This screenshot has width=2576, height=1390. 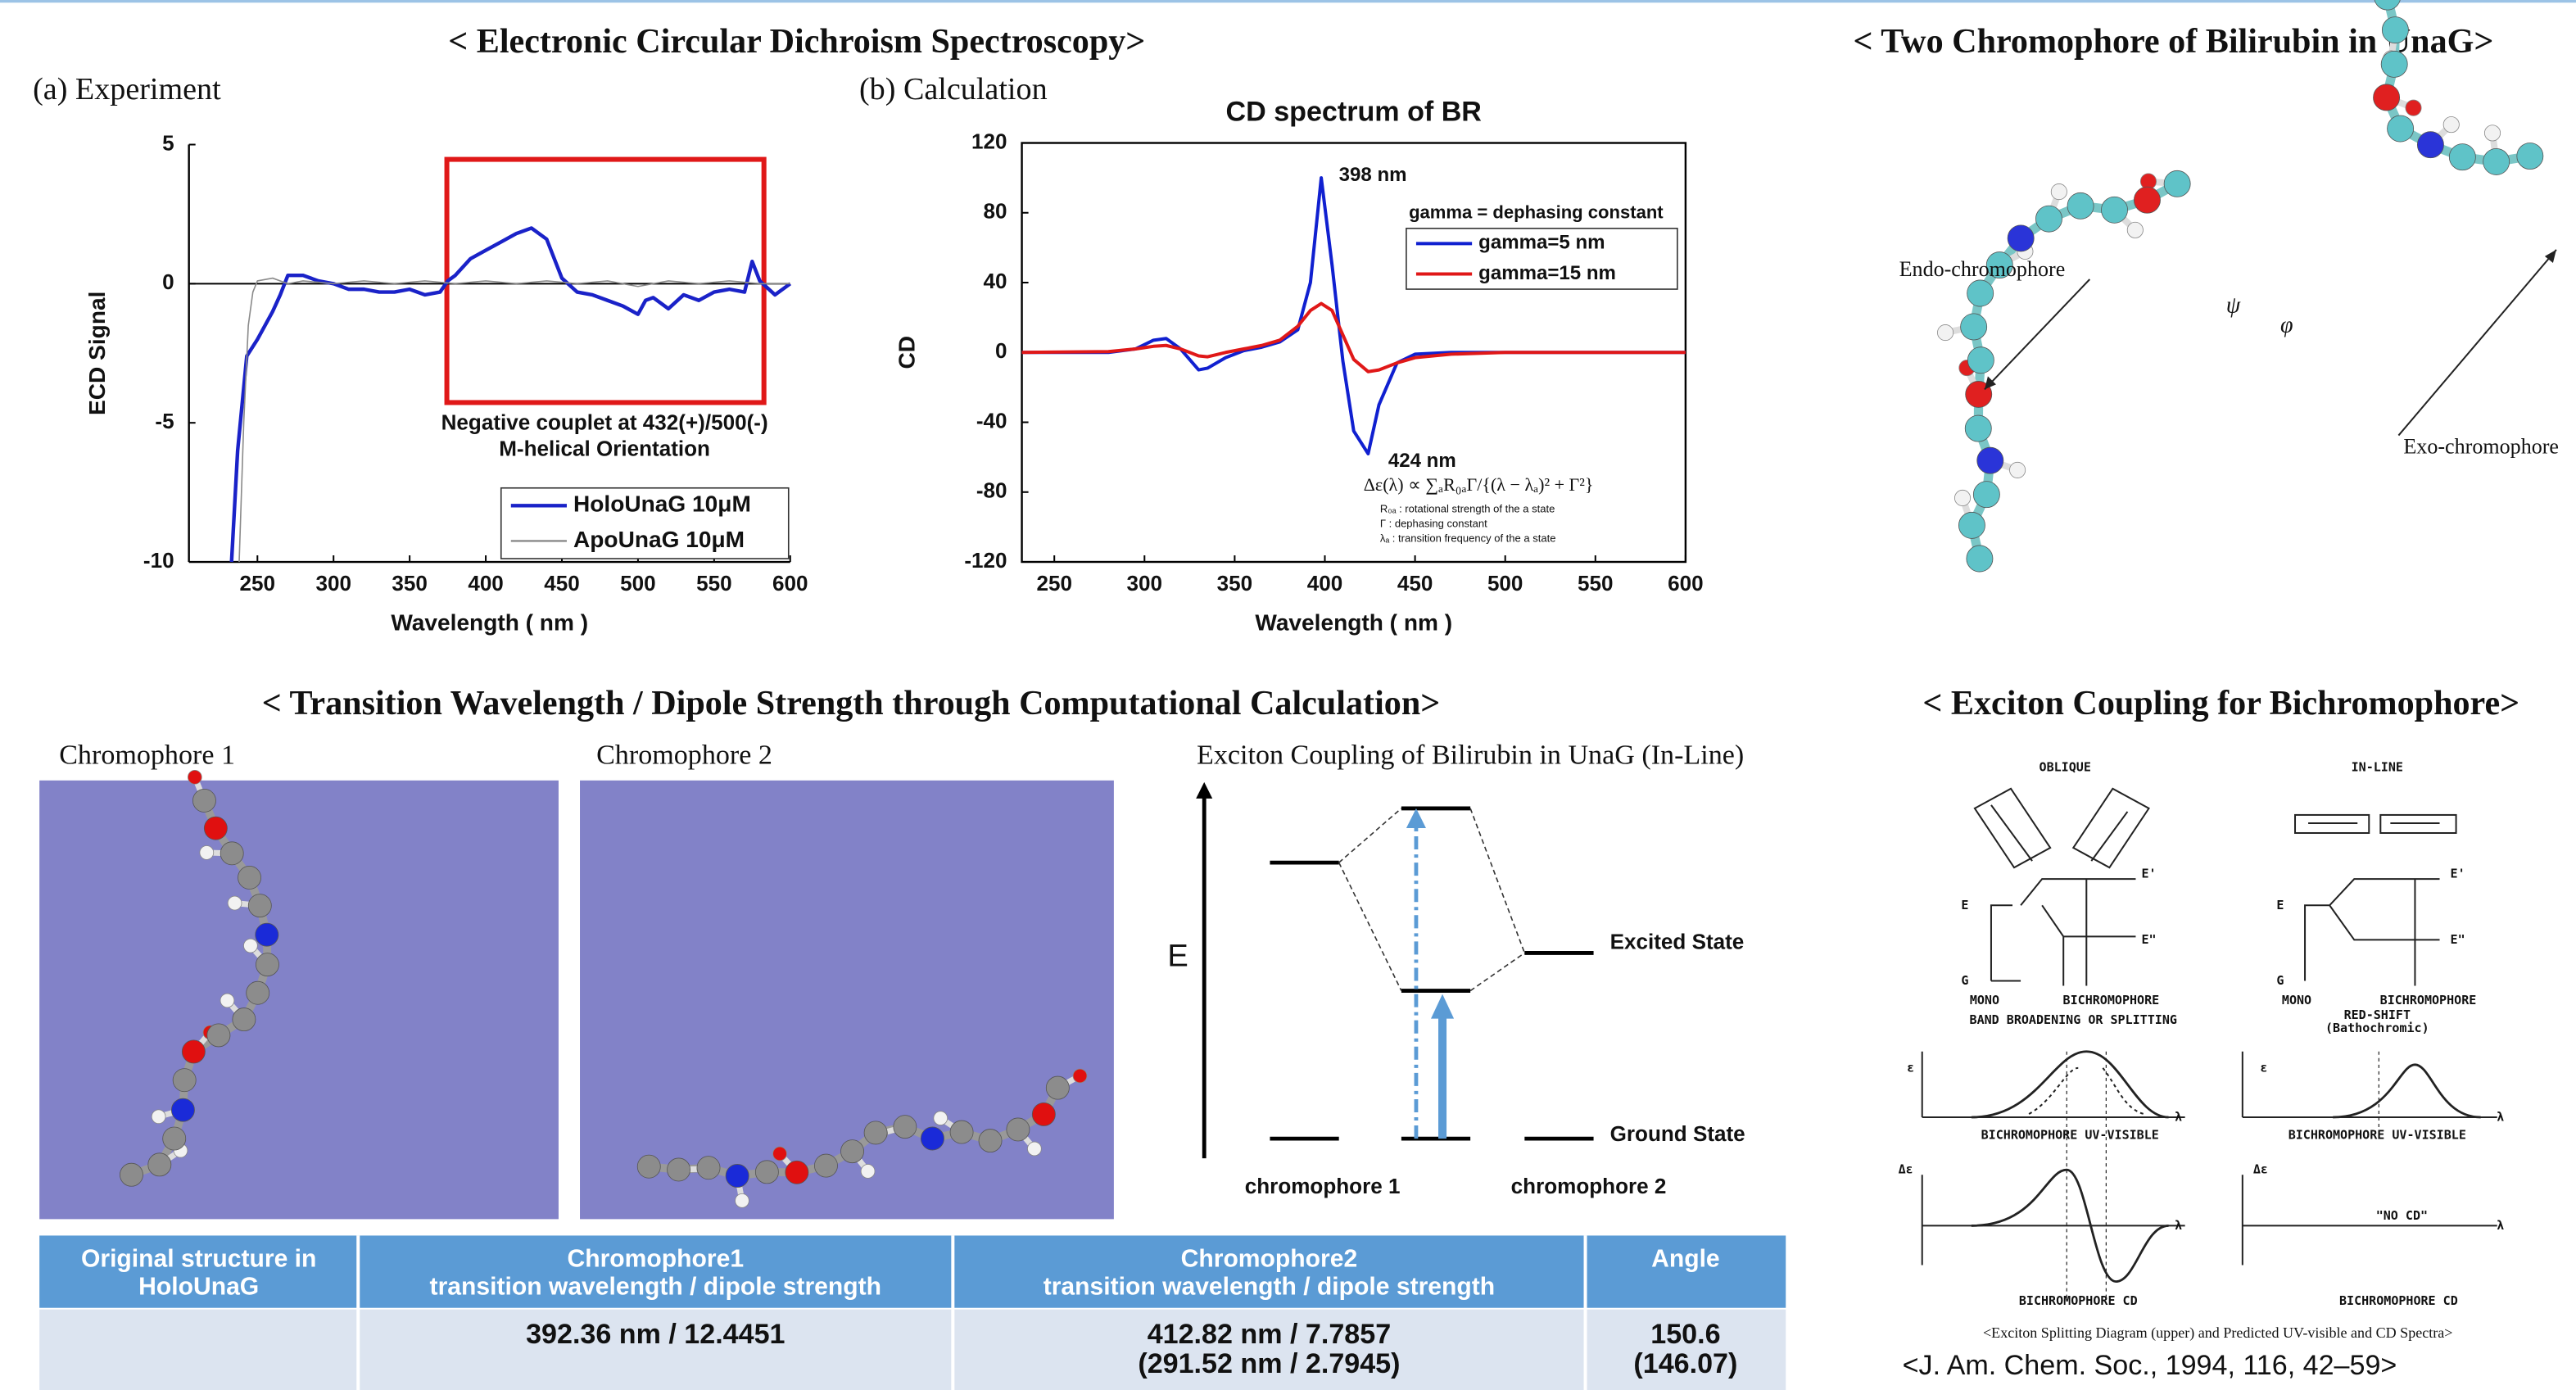 I want to click on y-tick-label: -80, so click(x=991, y=491).